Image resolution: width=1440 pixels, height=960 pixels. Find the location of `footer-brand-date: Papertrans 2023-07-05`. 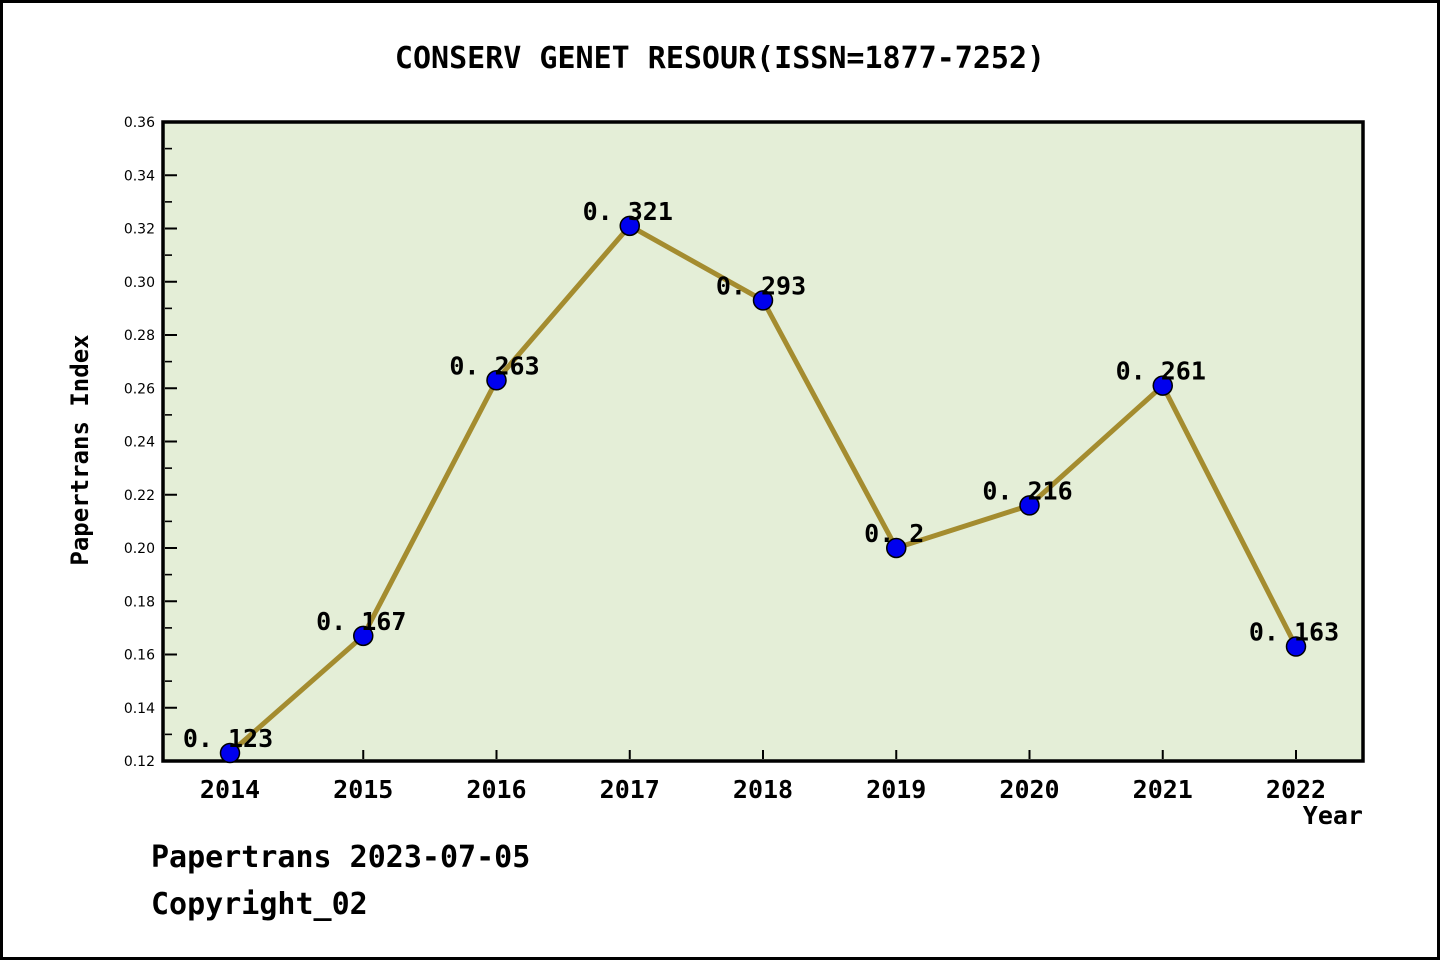

footer-brand-date: Papertrans 2023-07-05 is located at coordinates (341, 857).